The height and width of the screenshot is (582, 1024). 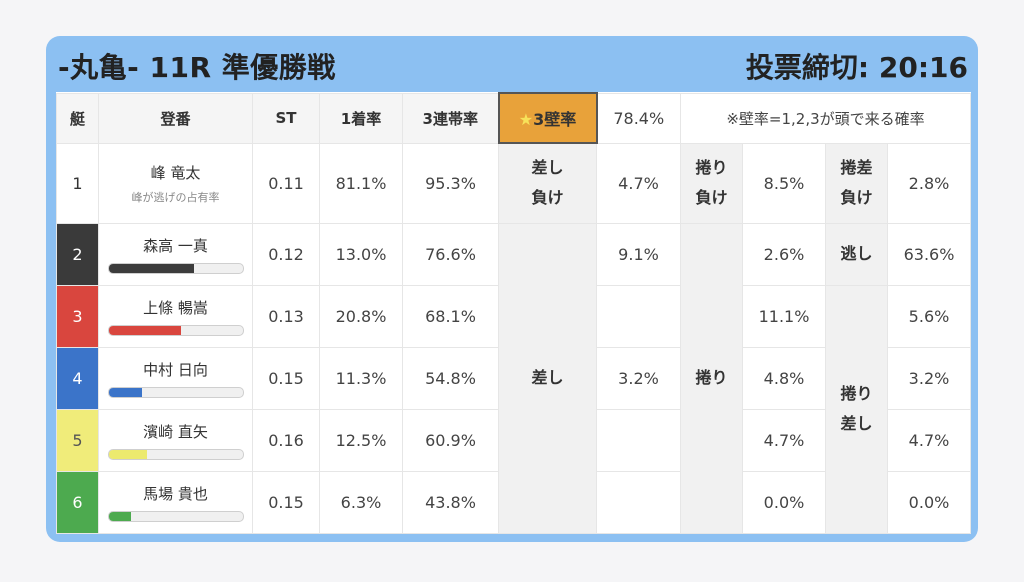 I want to click on top3-rate-value: 54.8%, so click(x=450, y=378).